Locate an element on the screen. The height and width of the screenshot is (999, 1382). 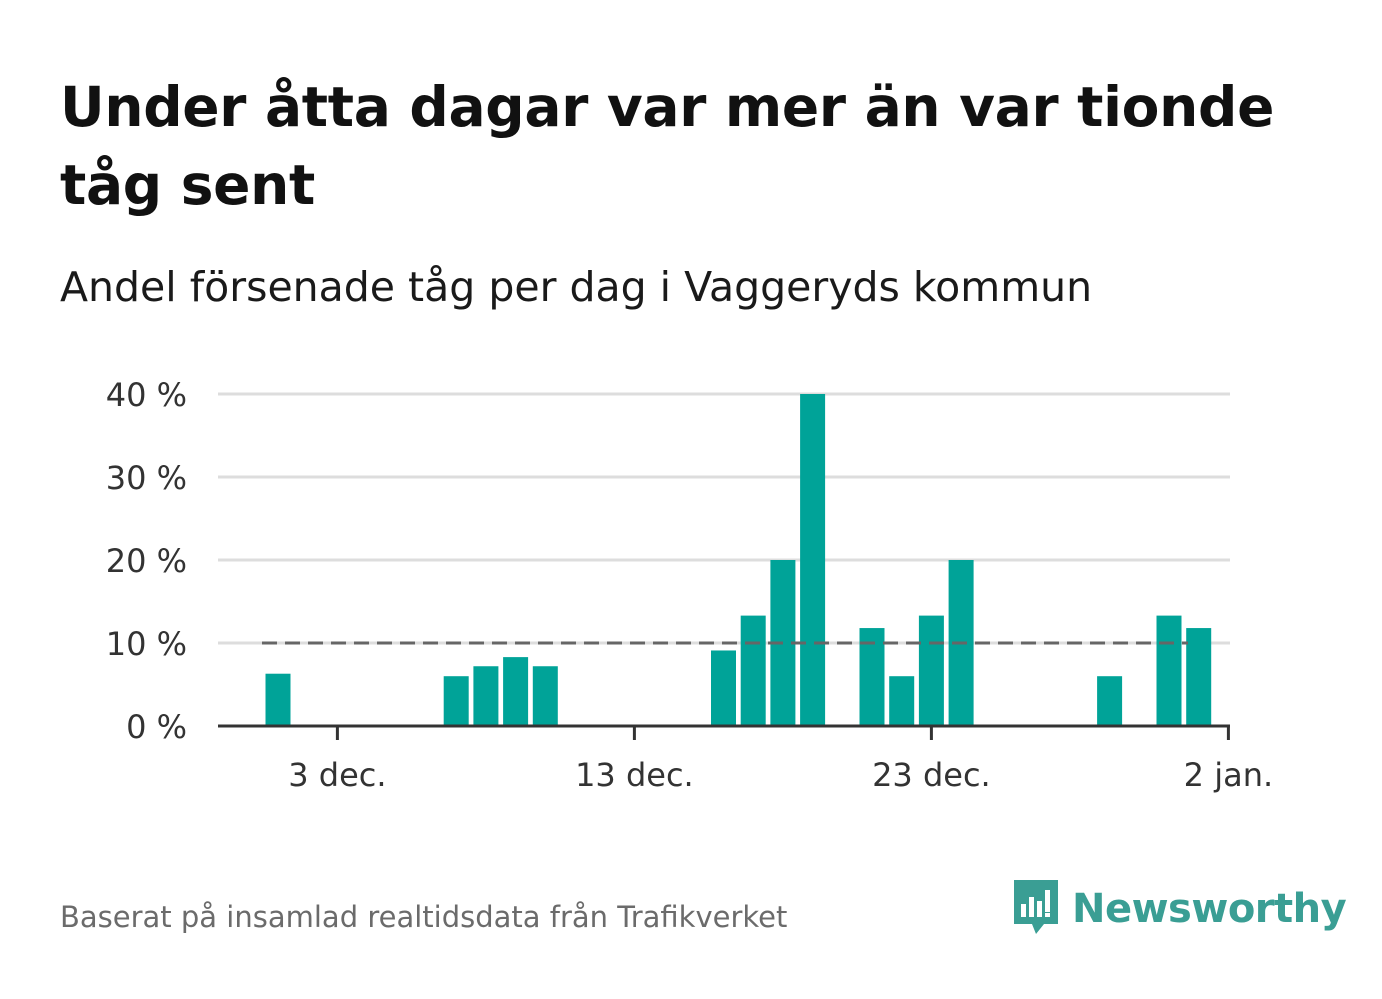
x-tick-label: 13 dec. is located at coordinates (634, 775).